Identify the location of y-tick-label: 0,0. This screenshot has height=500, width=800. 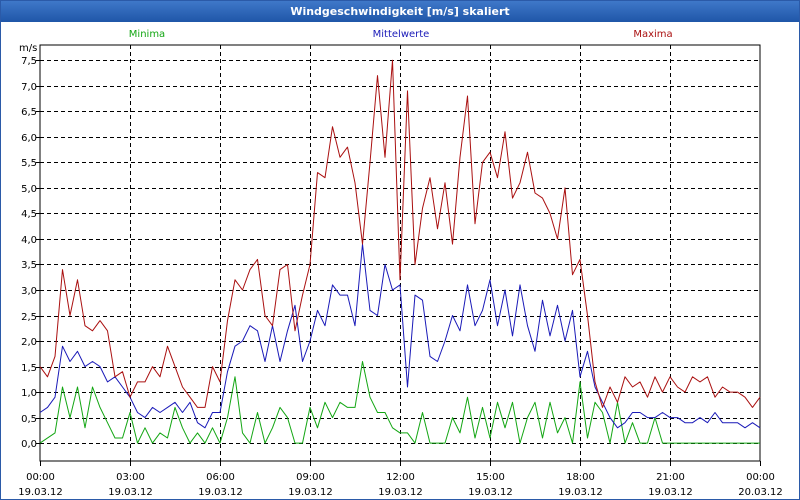
(29, 444).